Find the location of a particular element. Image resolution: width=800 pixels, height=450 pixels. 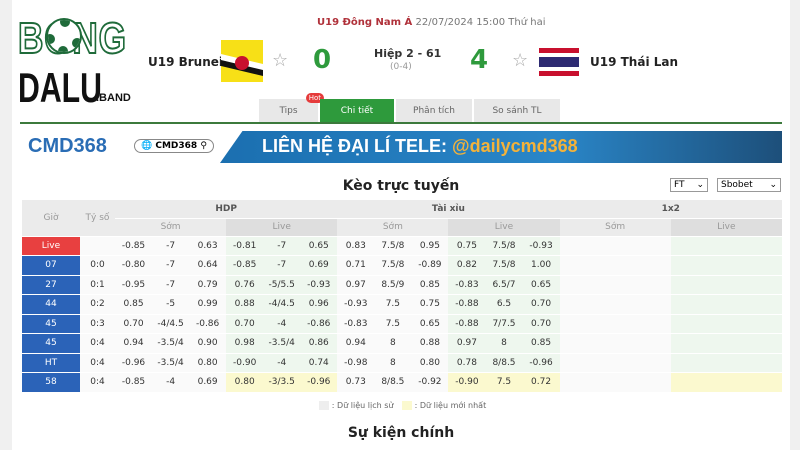

away-team: U19 Thái Lan is located at coordinates (634, 62).